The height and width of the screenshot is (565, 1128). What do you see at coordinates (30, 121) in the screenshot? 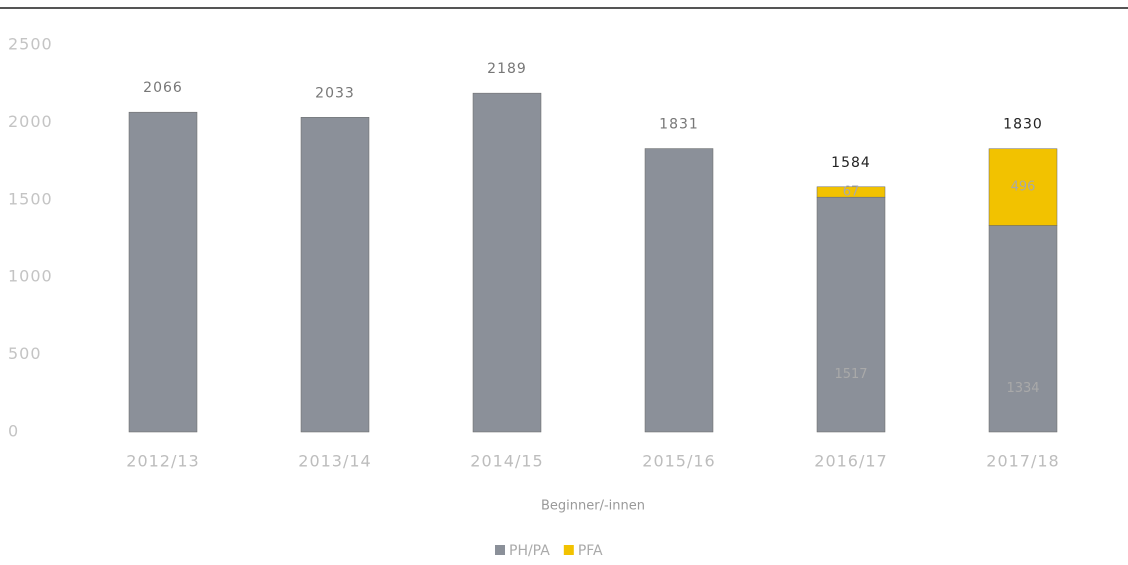
I see `y-tick-label: 2000` at bounding box center [30, 121].